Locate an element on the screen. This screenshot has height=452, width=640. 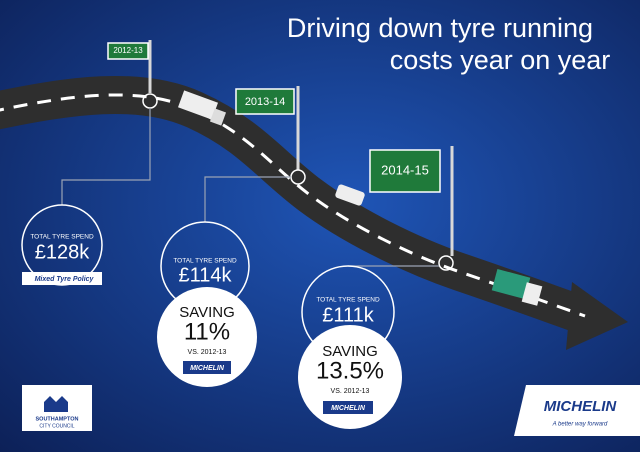
council-name: CITY COUNCIL is located at coordinates (56, 426).